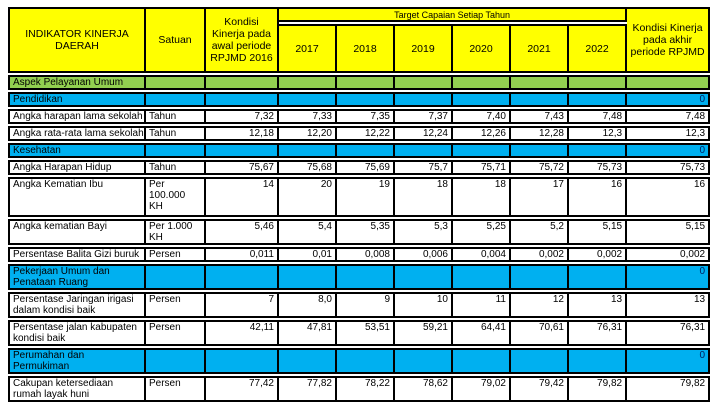 This screenshot has height=405, width=720. What do you see at coordinates (669, 116) in the screenshot?
I see `final-value-cell: 7,48` at bounding box center [669, 116].